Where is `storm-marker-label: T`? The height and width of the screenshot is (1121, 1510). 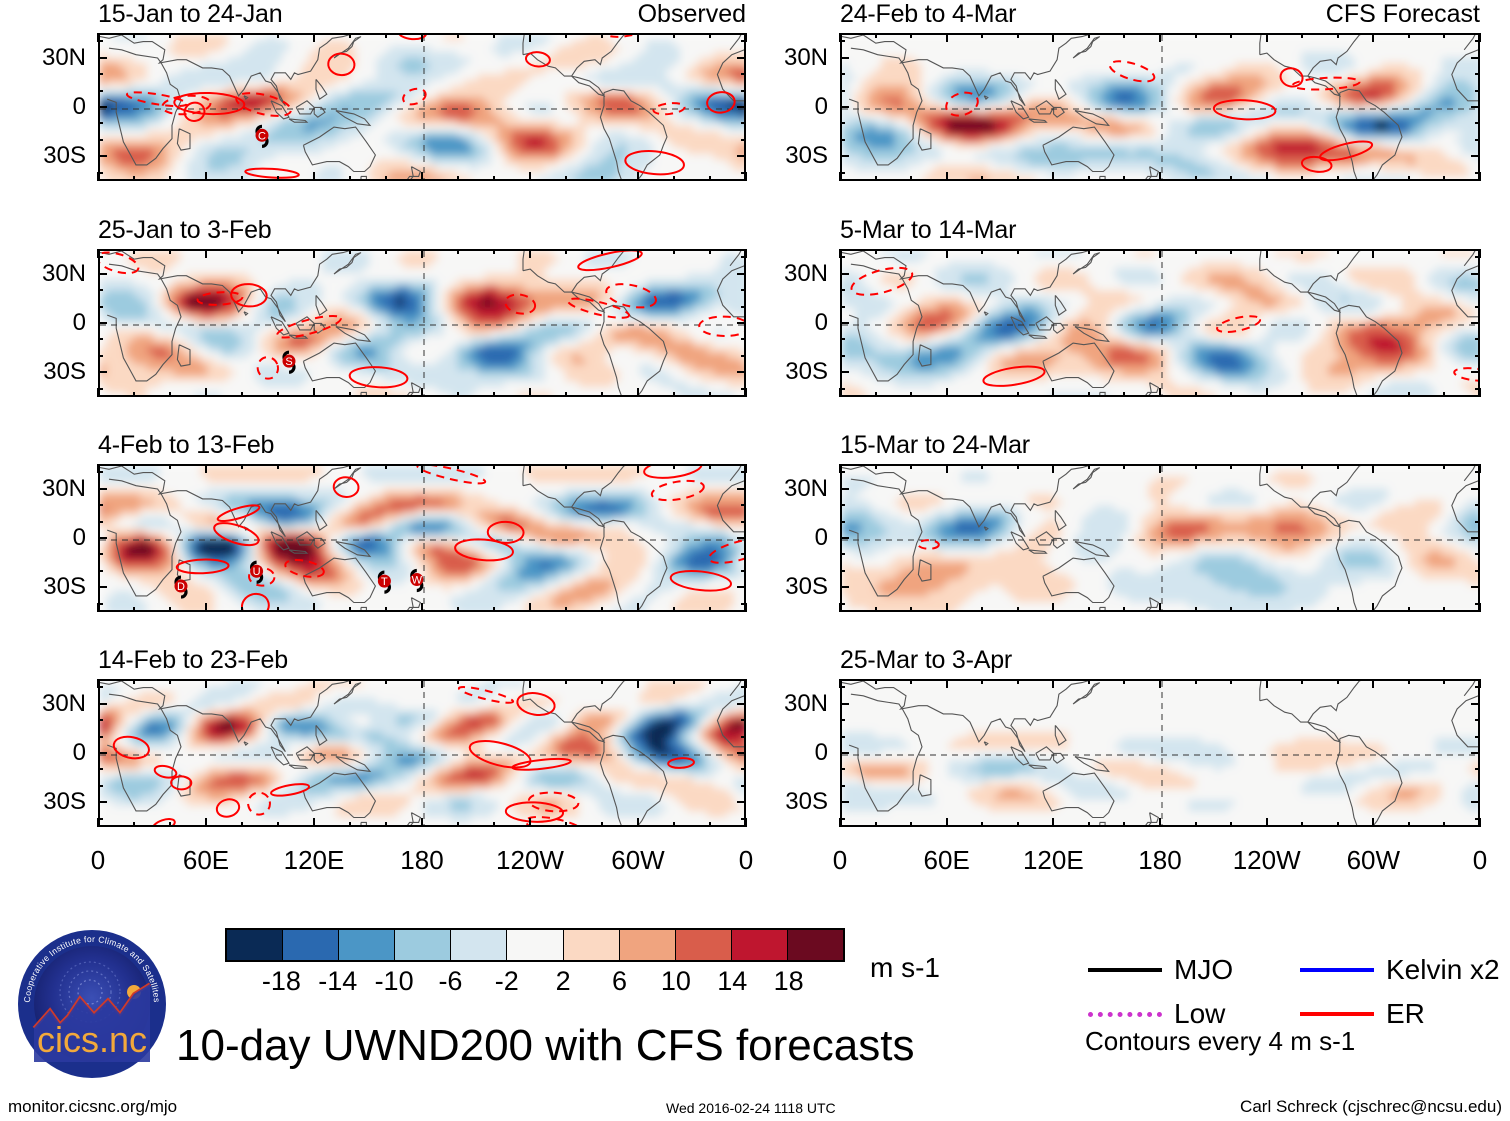 storm-marker-label: T is located at coordinates (384, 582).